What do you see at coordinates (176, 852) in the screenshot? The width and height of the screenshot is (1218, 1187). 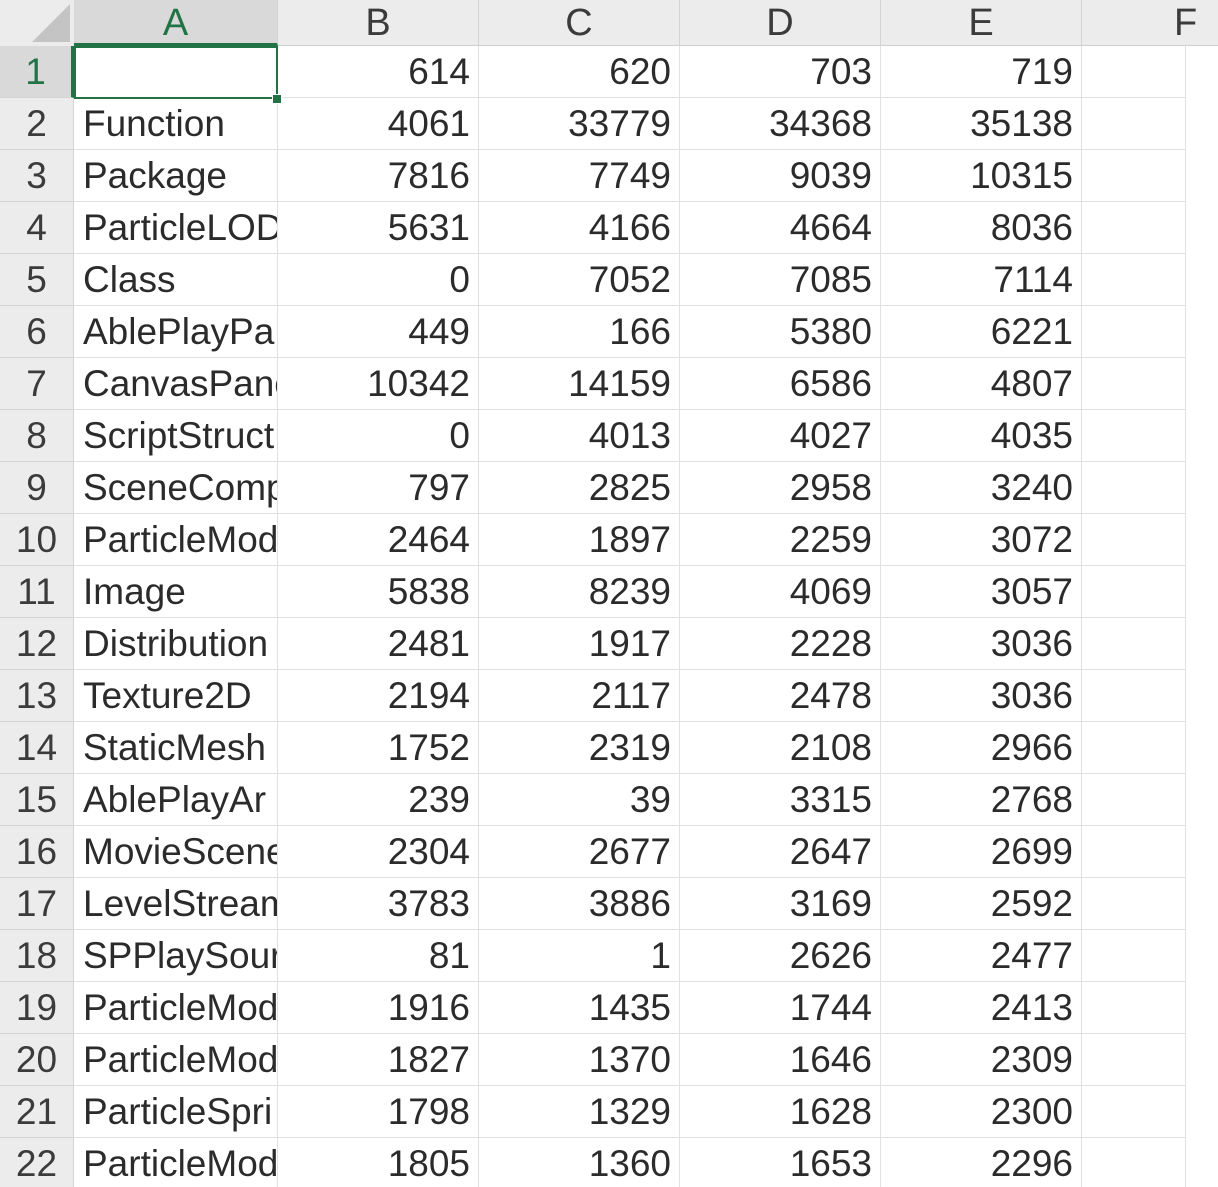 I see `cell-a16: MovieScene` at bounding box center [176, 852].